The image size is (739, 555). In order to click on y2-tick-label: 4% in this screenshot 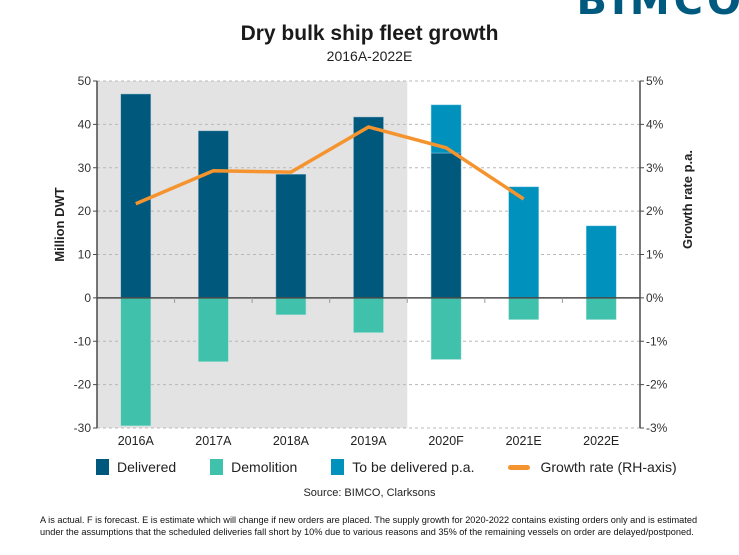, I will do `click(655, 124)`.